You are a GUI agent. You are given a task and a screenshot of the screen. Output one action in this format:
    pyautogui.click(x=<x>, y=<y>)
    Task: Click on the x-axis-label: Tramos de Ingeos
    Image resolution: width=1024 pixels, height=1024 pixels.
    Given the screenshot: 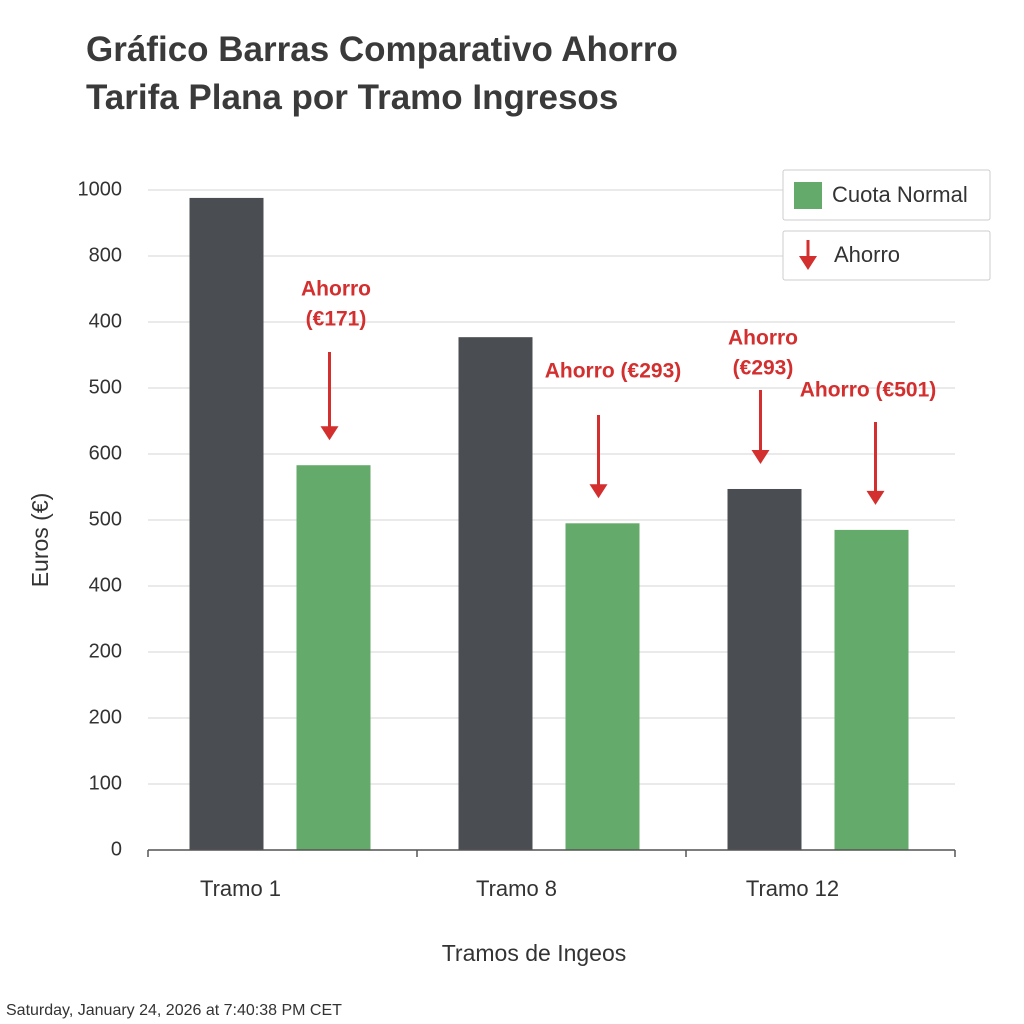 What is the action you would take?
    pyautogui.click(x=534, y=953)
    